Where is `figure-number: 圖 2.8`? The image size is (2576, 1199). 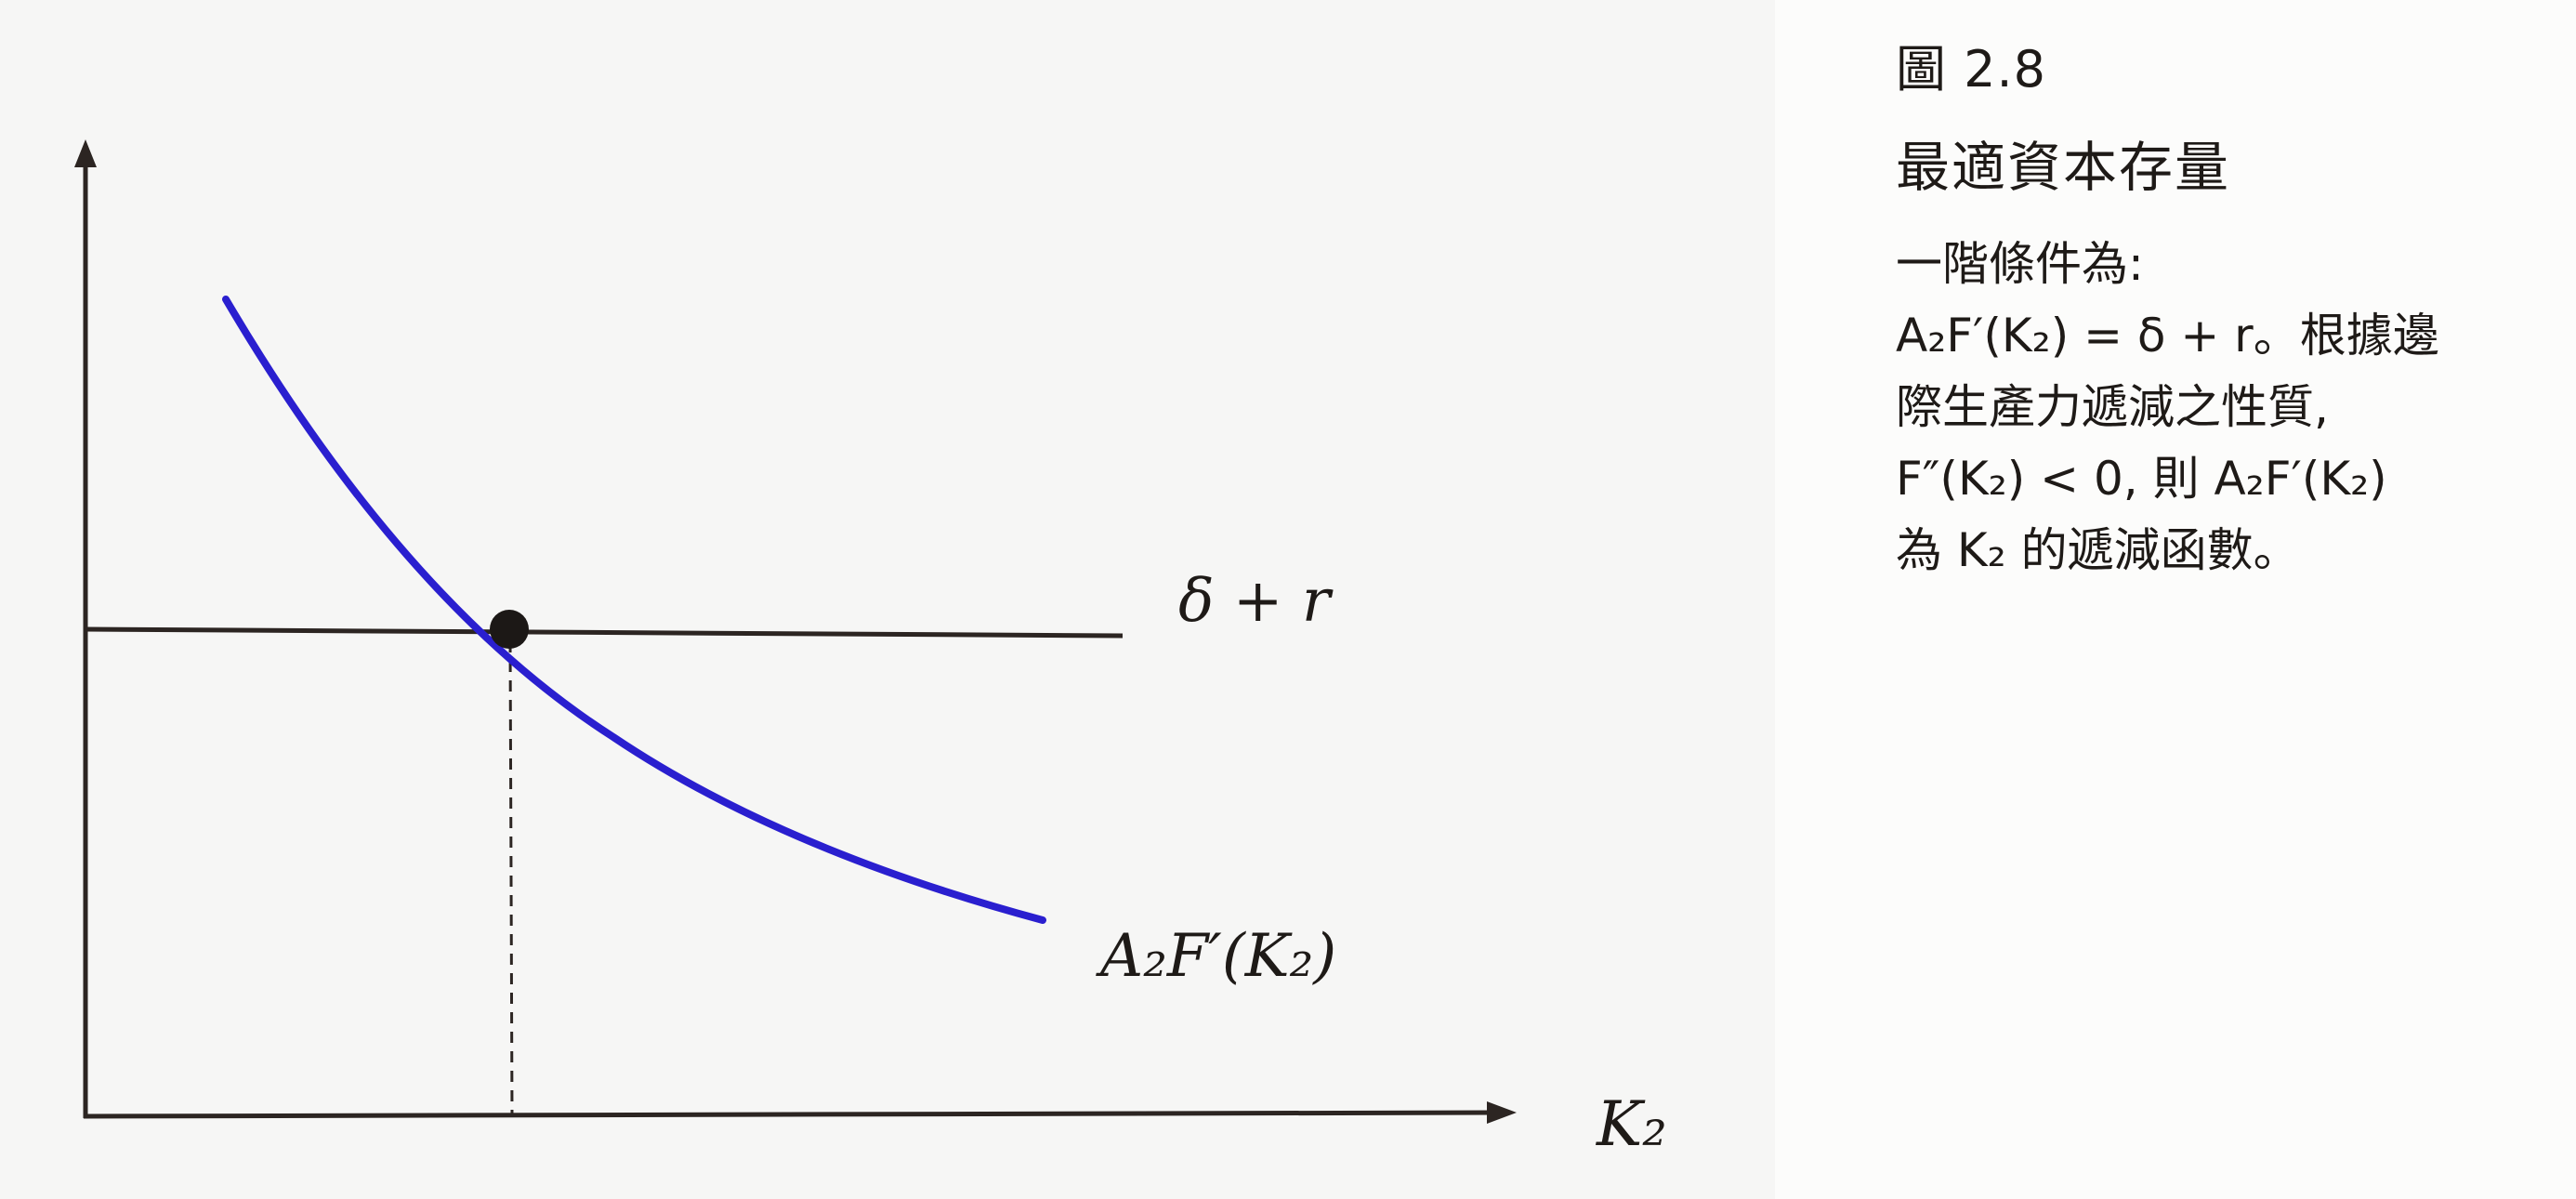 figure-number: 圖 2.8 is located at coordinates (1971, 69).